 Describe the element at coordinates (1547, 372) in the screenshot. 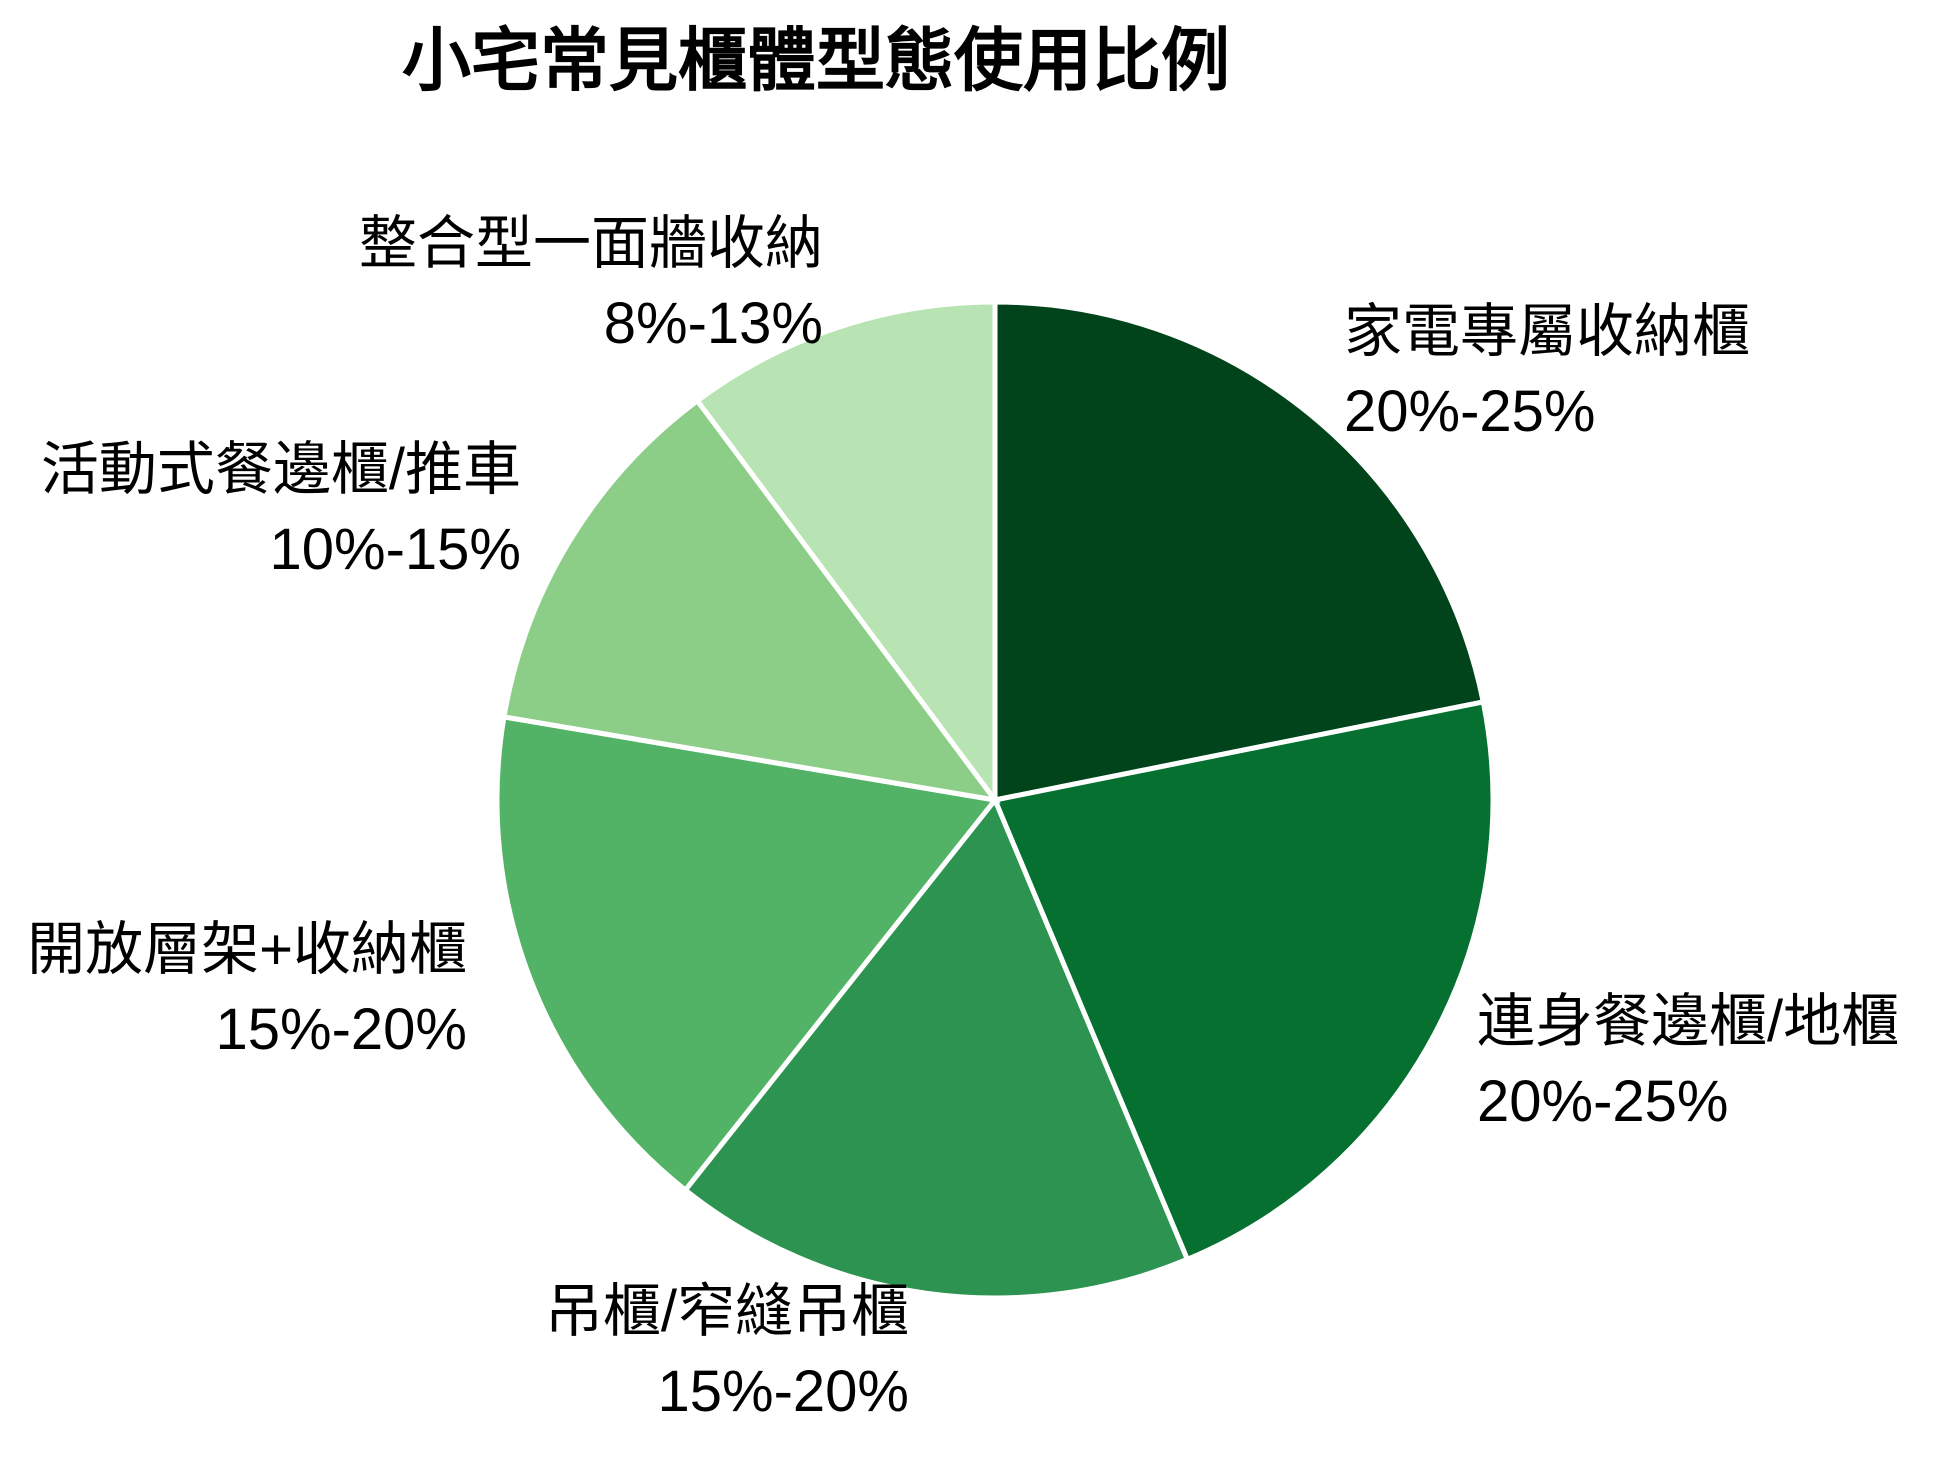

I see `slice-label-appliance-storage-cabinet: 家電專屬收納櫃 20%-25%` at that location.